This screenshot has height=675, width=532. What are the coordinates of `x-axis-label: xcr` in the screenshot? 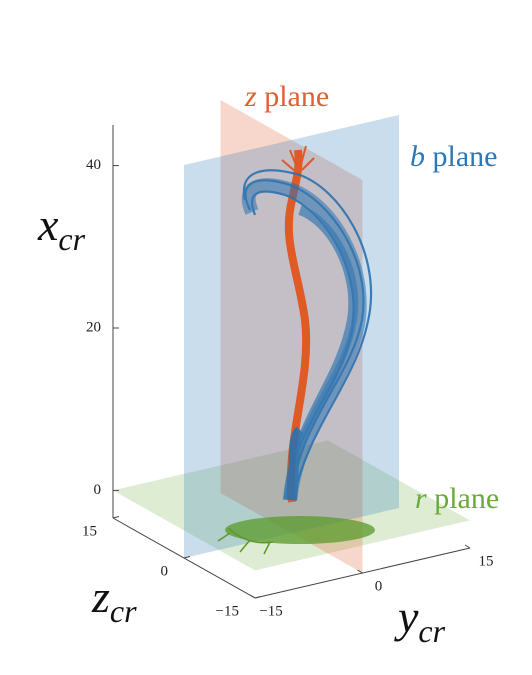 It's located at (61, 228).